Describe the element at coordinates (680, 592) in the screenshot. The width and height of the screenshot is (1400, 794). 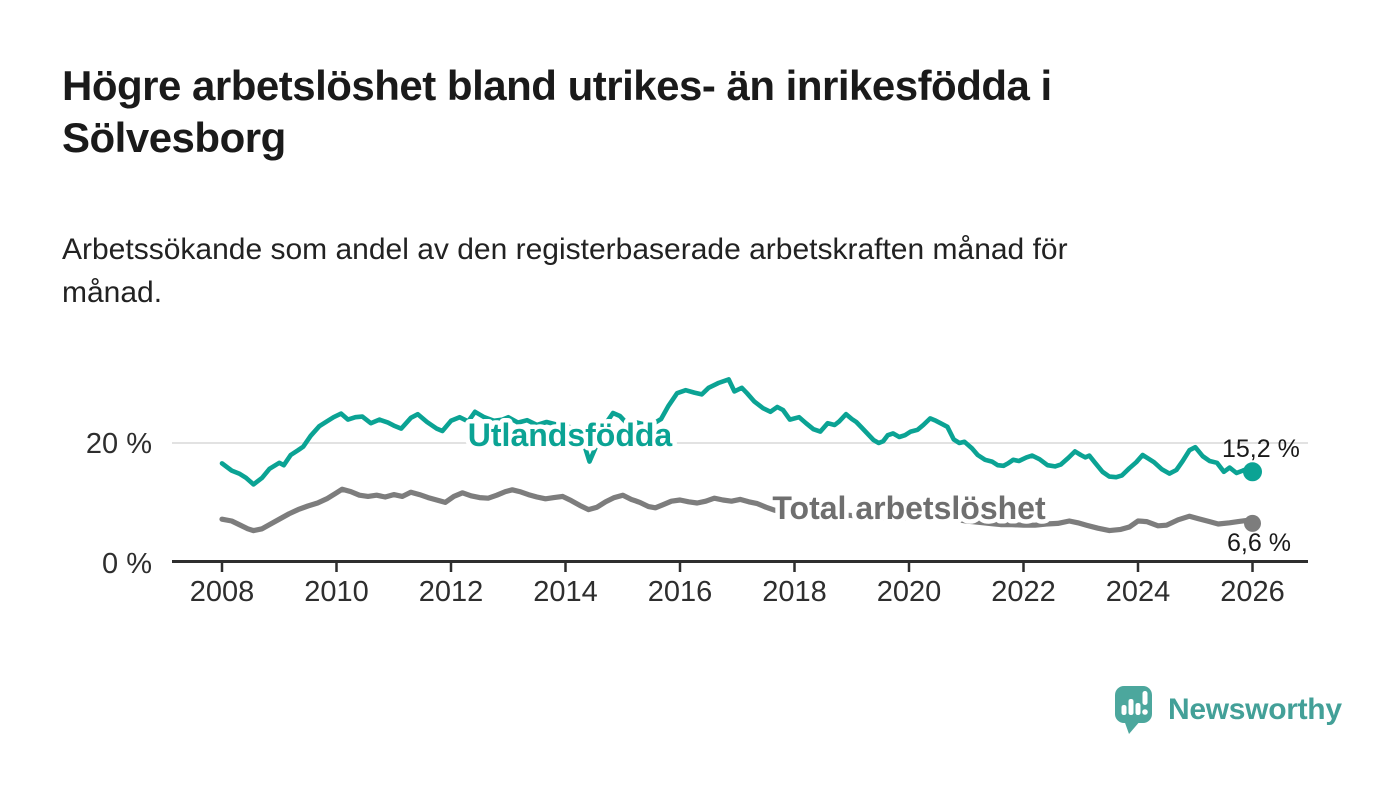
I see `x-tick-label: 2016` at that location.